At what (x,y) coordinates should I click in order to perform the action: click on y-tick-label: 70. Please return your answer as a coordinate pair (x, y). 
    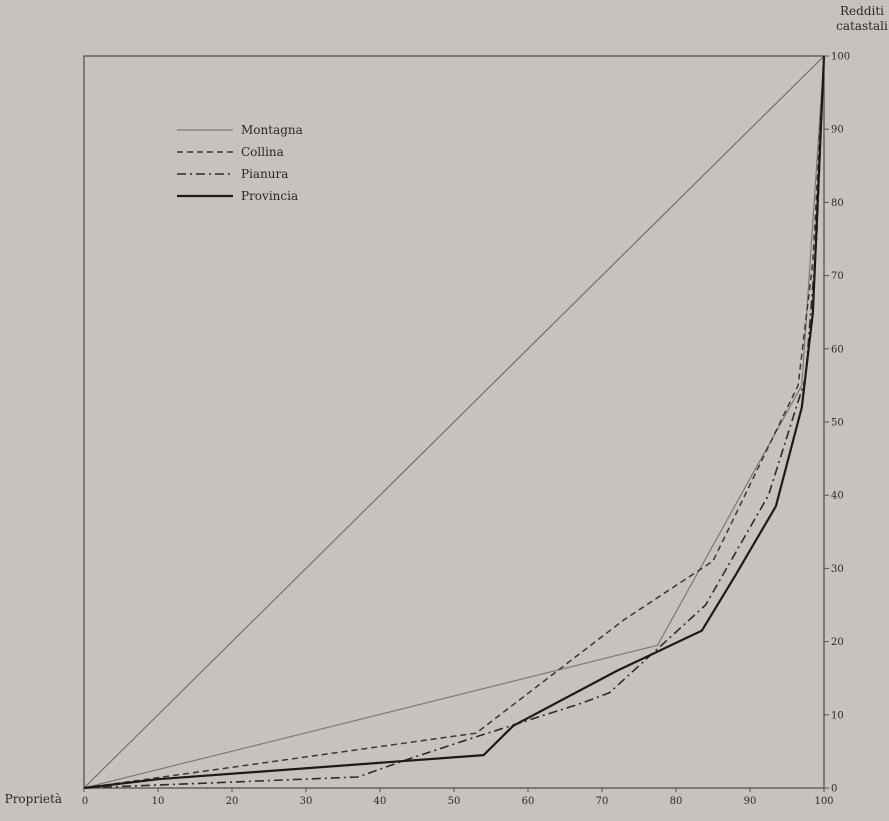
    Looking at the image, I should click on (837, 276).